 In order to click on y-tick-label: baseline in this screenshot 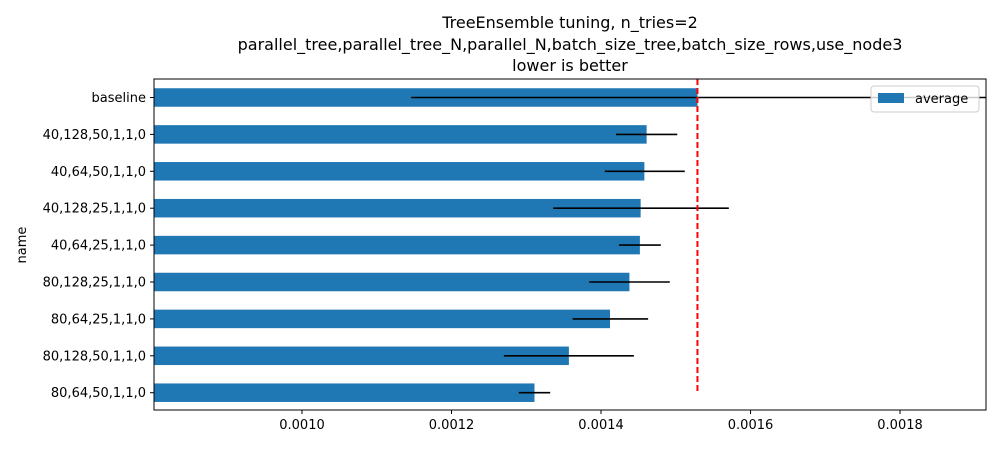, I will do `click(119, 98)`.